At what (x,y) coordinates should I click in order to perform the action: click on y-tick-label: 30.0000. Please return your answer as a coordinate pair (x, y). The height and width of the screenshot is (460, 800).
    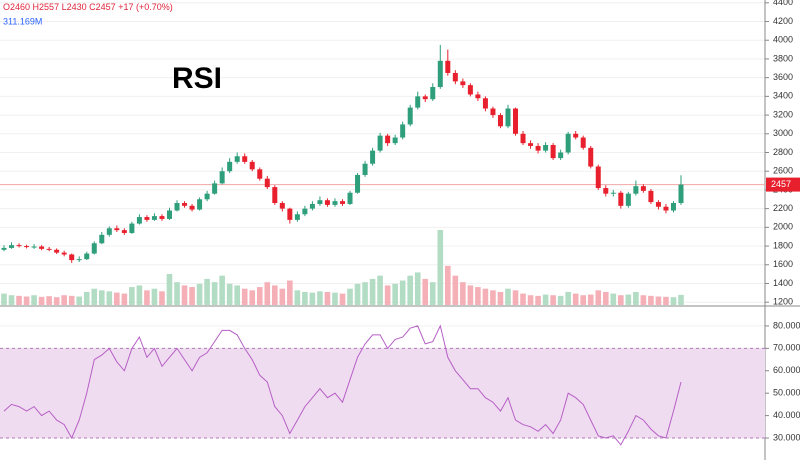
    Looking at the image, I should click on (786, 437).